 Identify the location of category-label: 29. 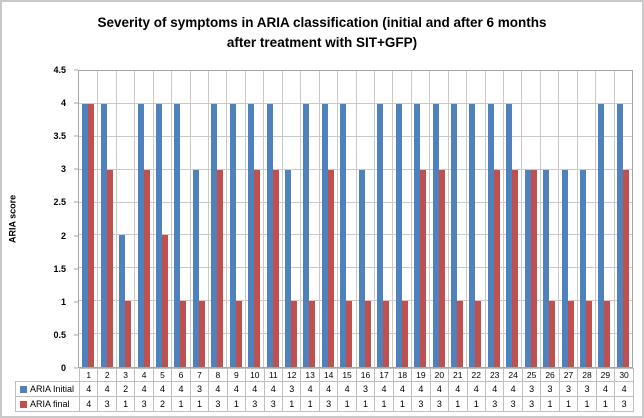
(605, 375).